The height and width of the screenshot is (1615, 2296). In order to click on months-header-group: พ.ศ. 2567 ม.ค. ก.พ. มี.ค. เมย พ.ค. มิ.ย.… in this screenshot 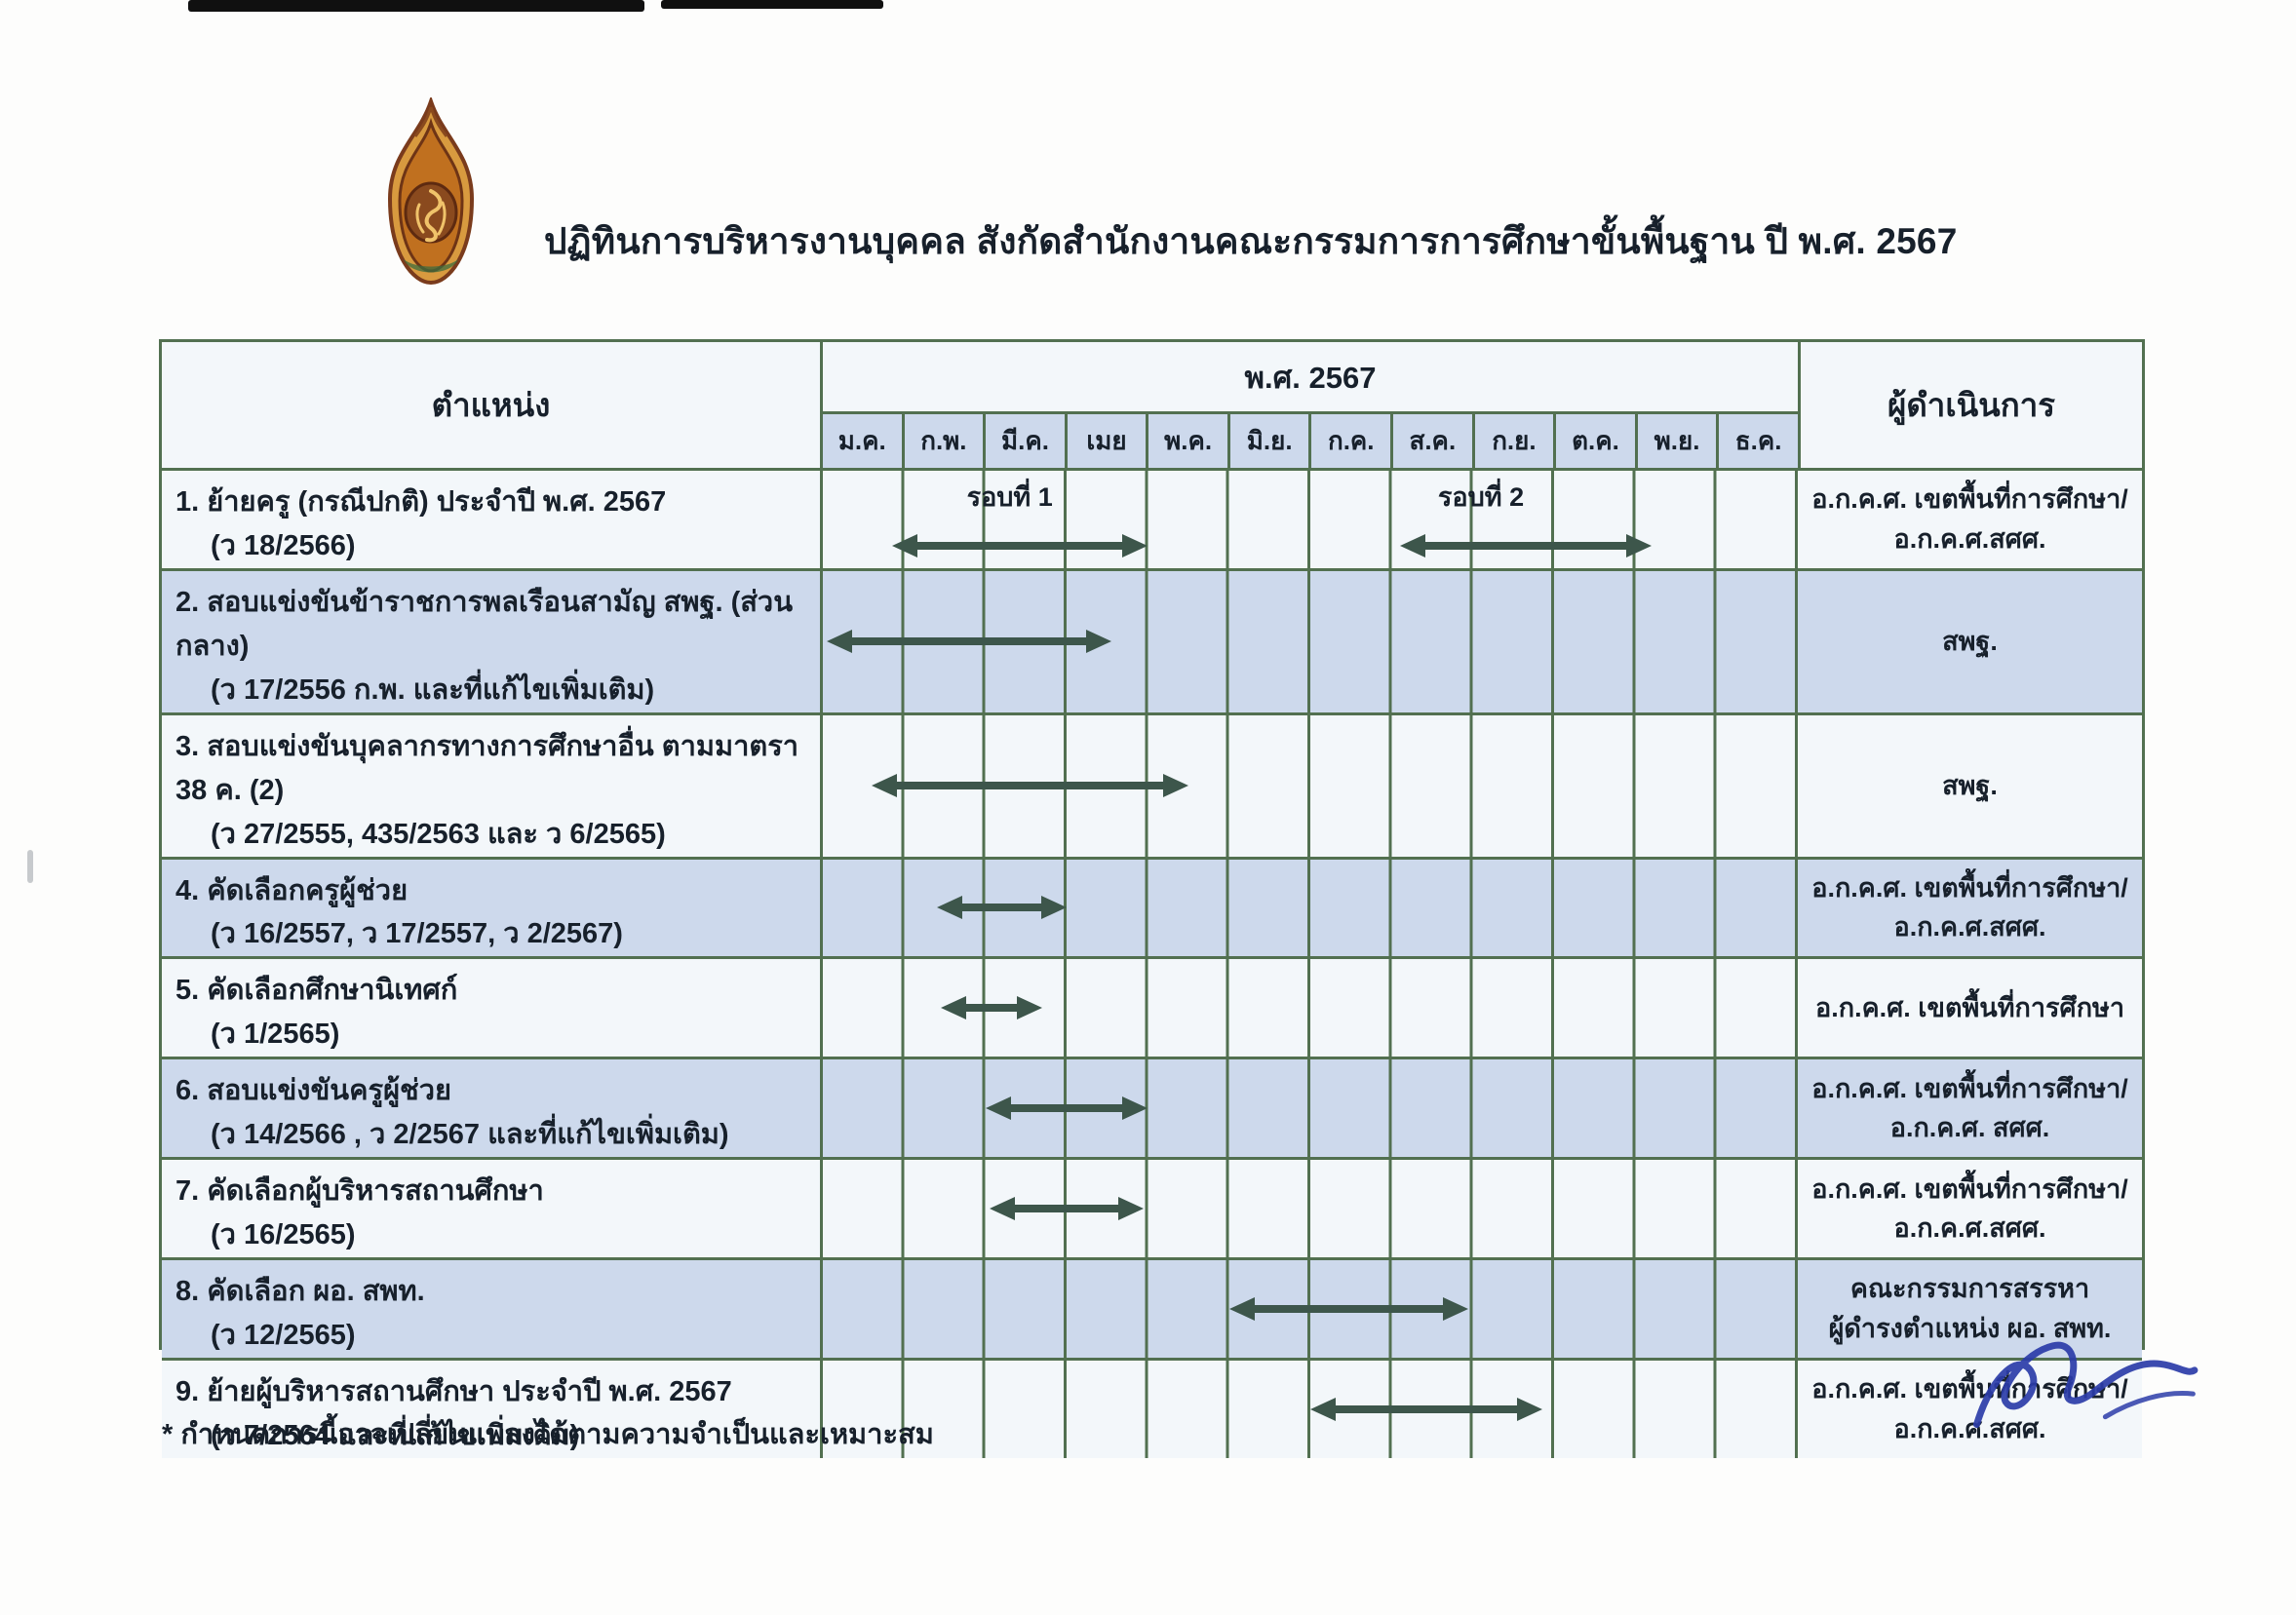, I will do `click(1310, 405)`.